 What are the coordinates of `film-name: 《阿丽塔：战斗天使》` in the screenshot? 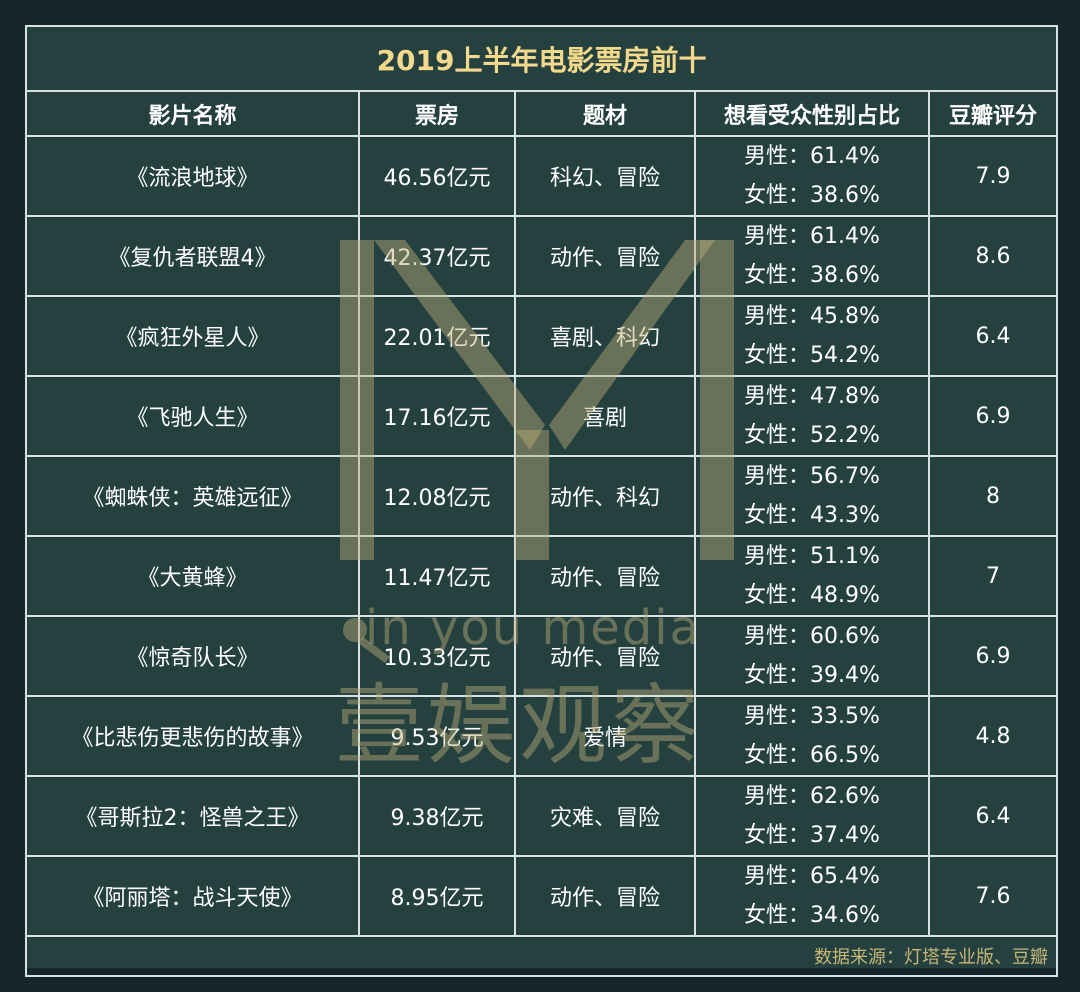 It's located at (192, 896).